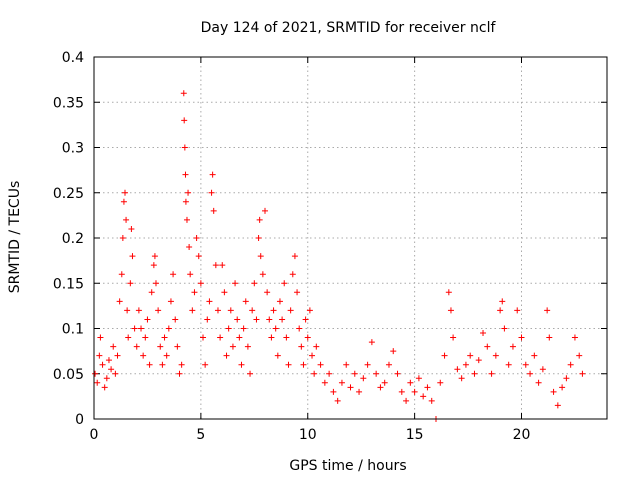 This screenshot has height=480, width=640. What do you see at coordinates (73, 58) in the screenshot?
I see `y-tick-label: 0.4` at bounding box center [73, 58].